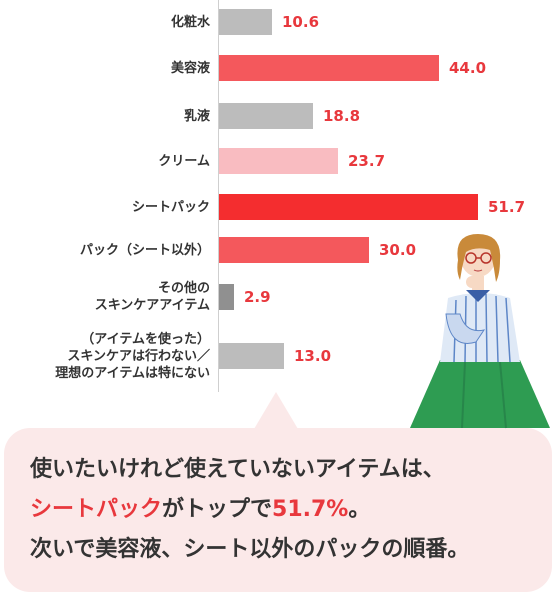 The width and height of the screenshot is (556, 596). I want to click on bar-value-label-4: 51.7, so click(507, 207).